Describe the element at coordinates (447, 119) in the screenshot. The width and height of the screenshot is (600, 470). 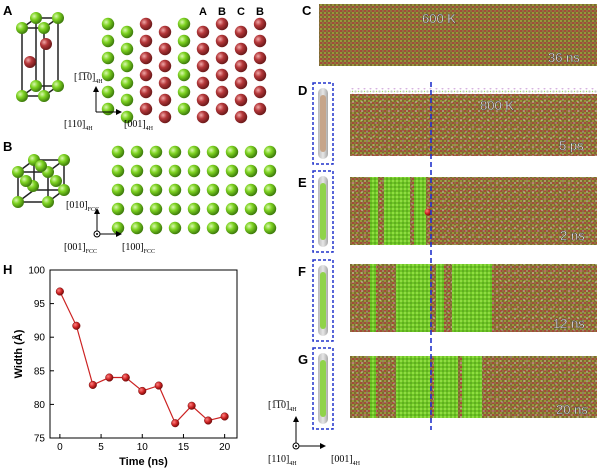
I see `panel-d: D 800 K 5 ps` at that location.